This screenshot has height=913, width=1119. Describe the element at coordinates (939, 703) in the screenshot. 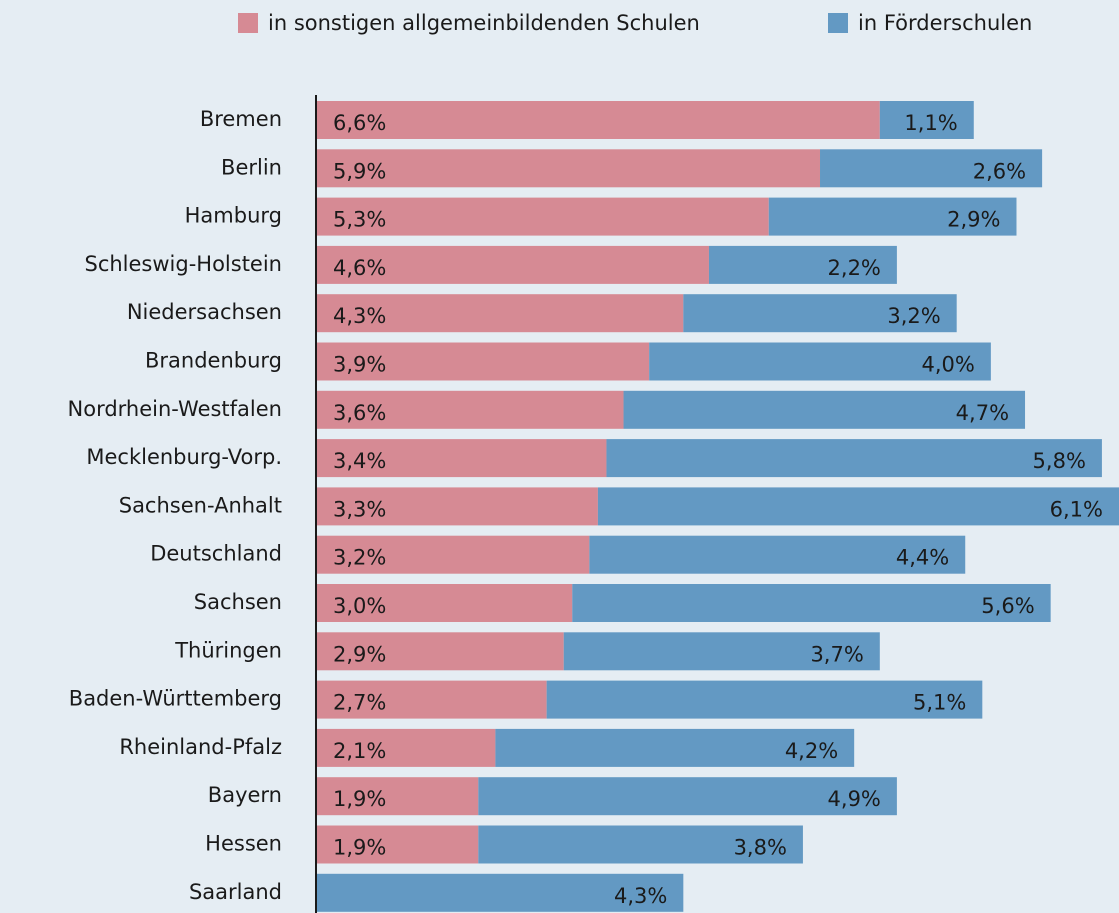

I see `value-label: 5,1%` at that location.